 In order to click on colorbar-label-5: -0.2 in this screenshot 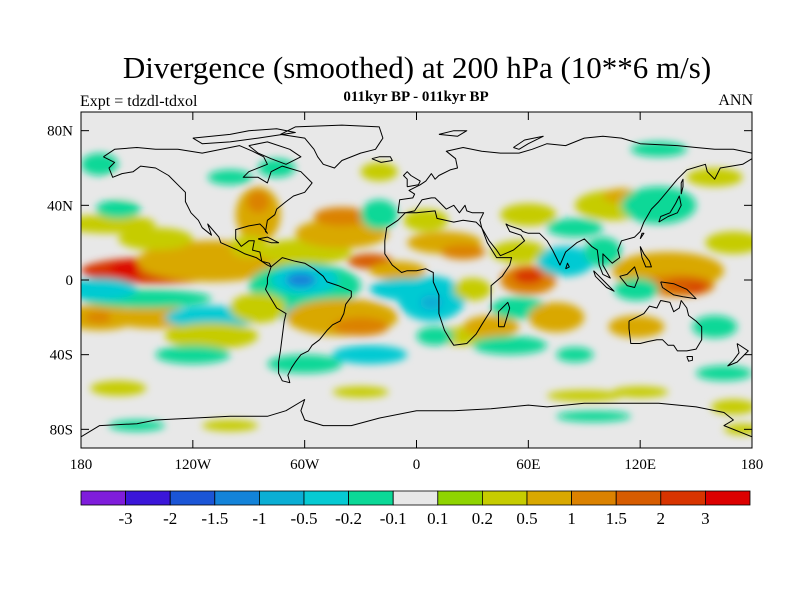, I will do `click(348, 518)`.